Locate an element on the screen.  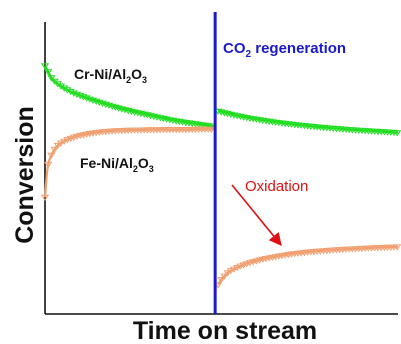
y-axis-title: Conversion is located at coordinates (25, 175).